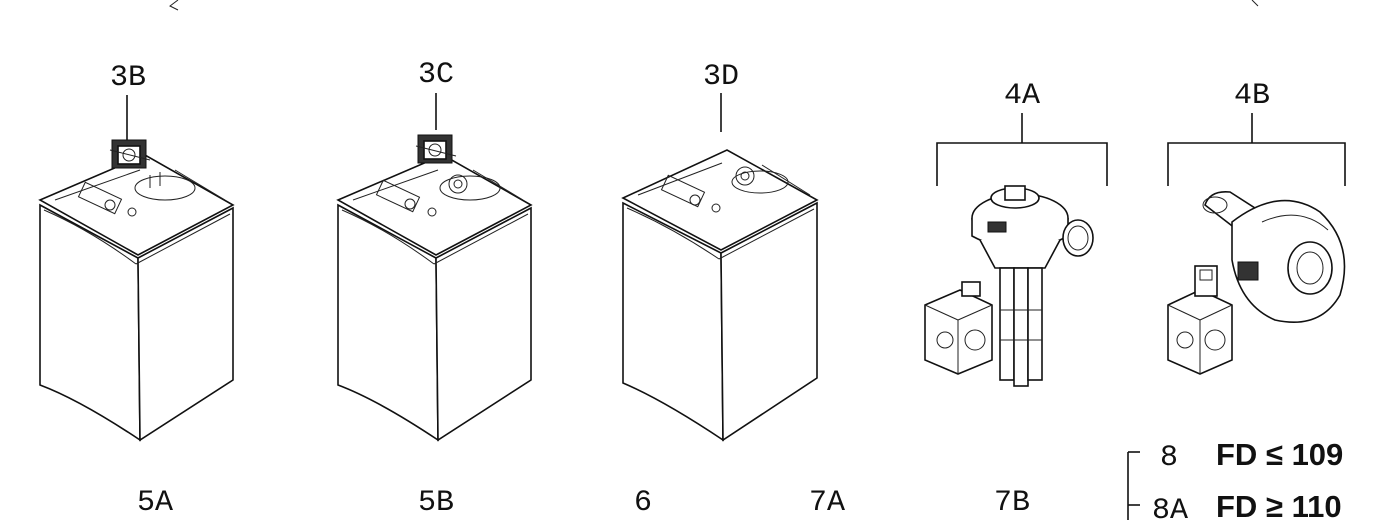 The width and height of the screenshot is (1380, 525). I want to click on callout-4b: 4B, so click(1252, 96).